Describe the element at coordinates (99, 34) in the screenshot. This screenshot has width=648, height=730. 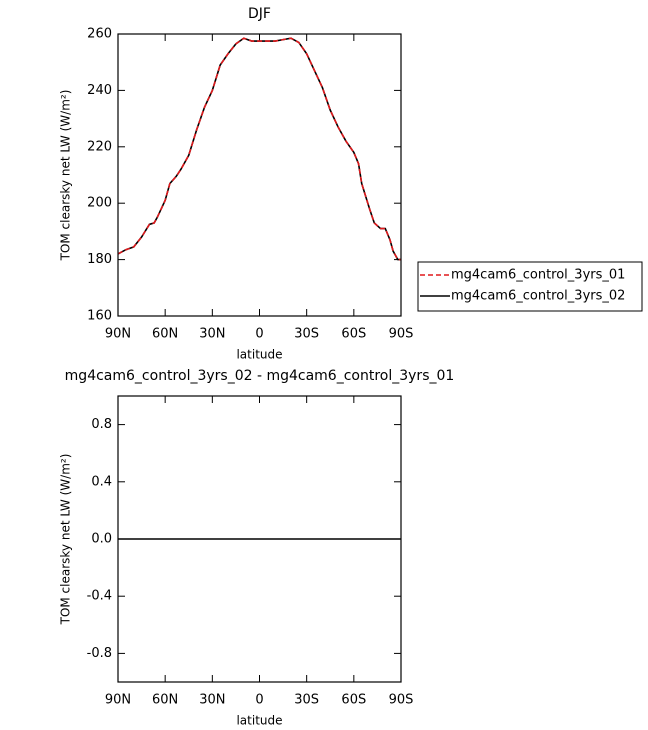
I see `y-tick-label: 260` at that location.